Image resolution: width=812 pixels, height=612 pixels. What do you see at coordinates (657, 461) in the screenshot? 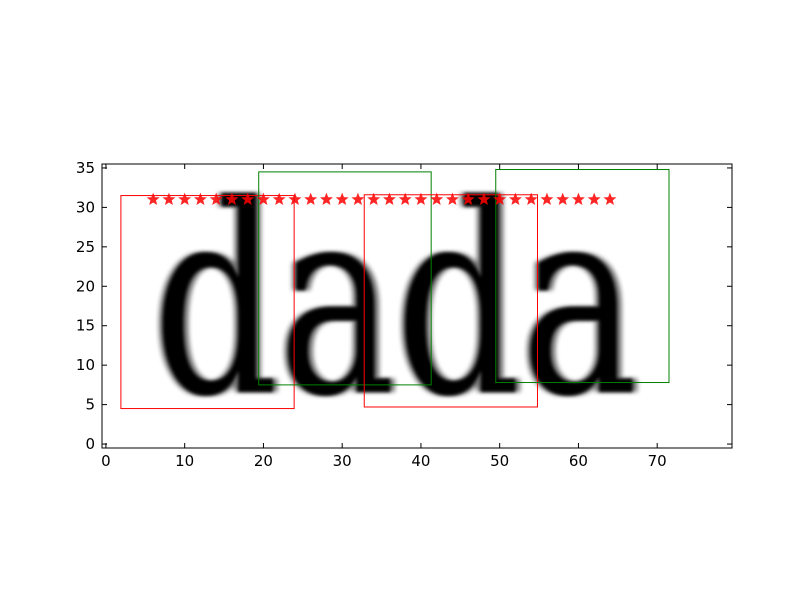
I see `x-tick-label: 70` at bounding box center [657, 461].